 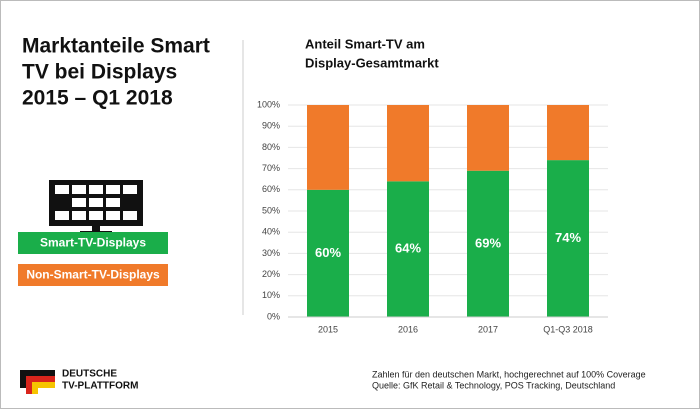 What do you see at coordinates (568, 329) in the screenshot?
I see `x-tick-label: Q1-Q3 2018` at bounding box center [568, 329].